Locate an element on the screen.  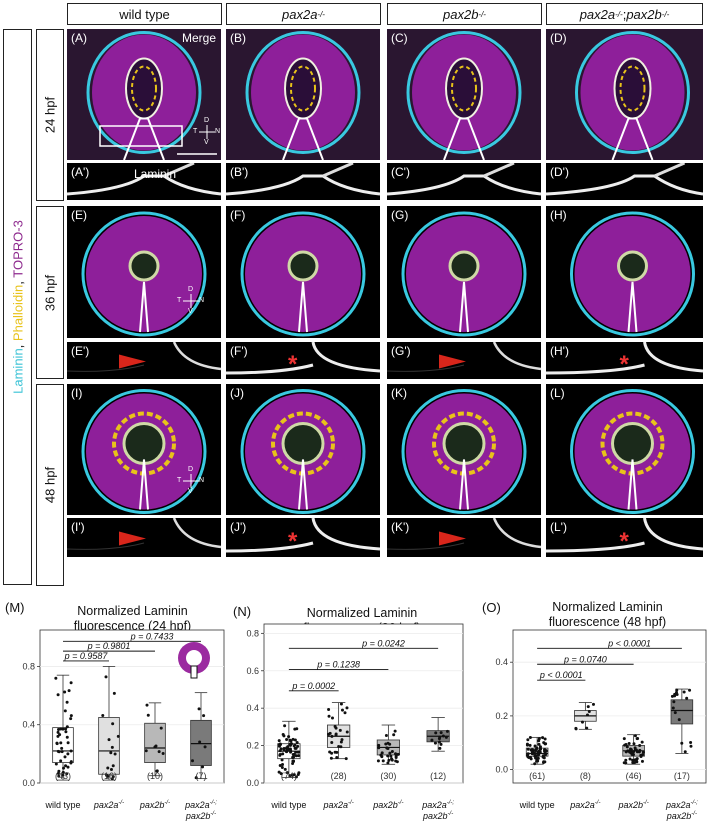
category-label-line2: pax2b-/- is located at coordinates (437, 816).